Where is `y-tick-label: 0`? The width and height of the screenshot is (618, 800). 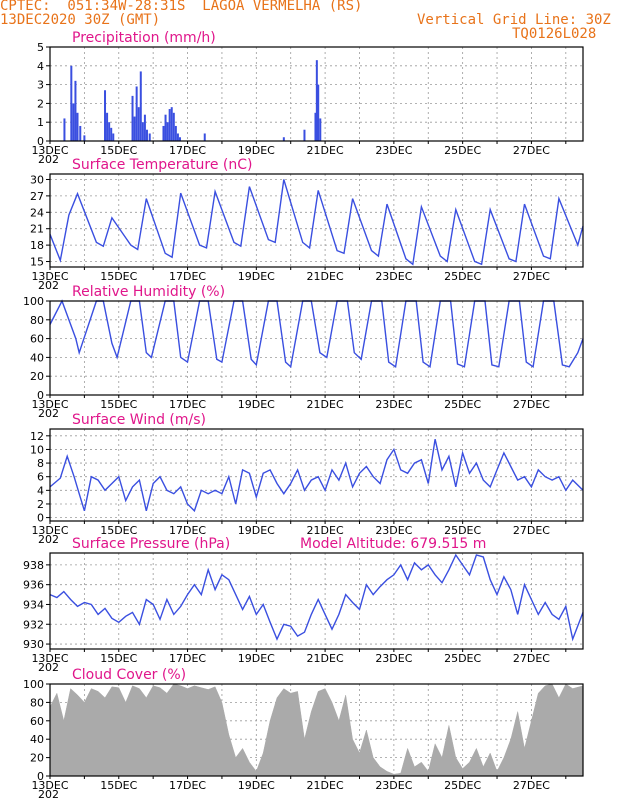
y-tick-label: 0 is located at coordinates (40, 518).